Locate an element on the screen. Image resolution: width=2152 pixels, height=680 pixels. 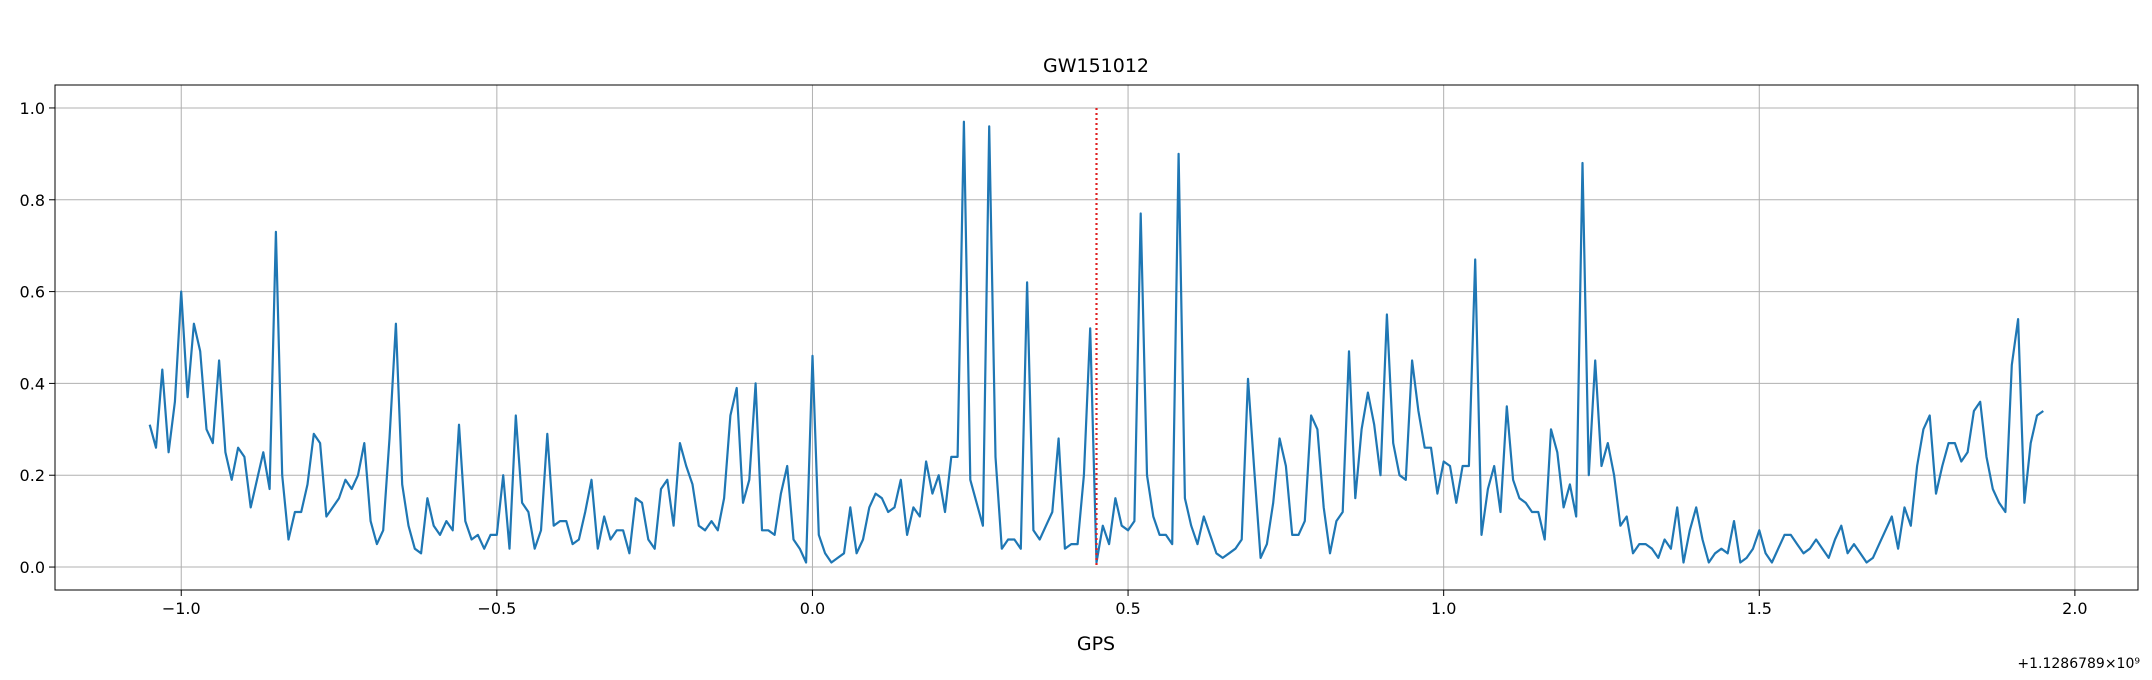
x-tick-label: −1.0 is located at coordinates (181, 608).